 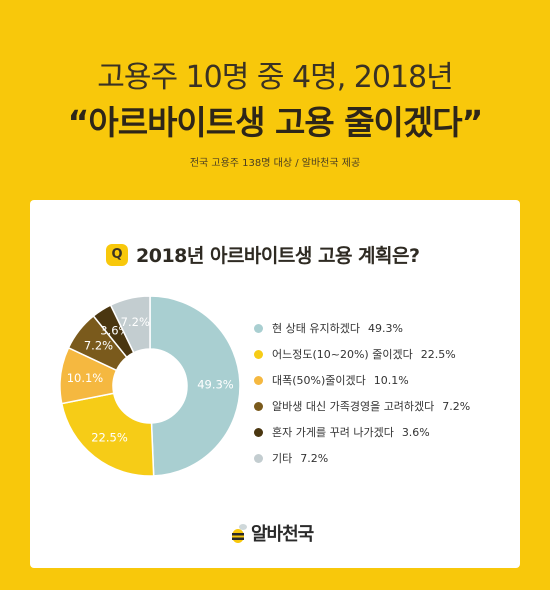 What do you see at coordinates (282, 534) in the screenshot?
I see `logo-text: 알바천국` at bounding box center [282, 534].